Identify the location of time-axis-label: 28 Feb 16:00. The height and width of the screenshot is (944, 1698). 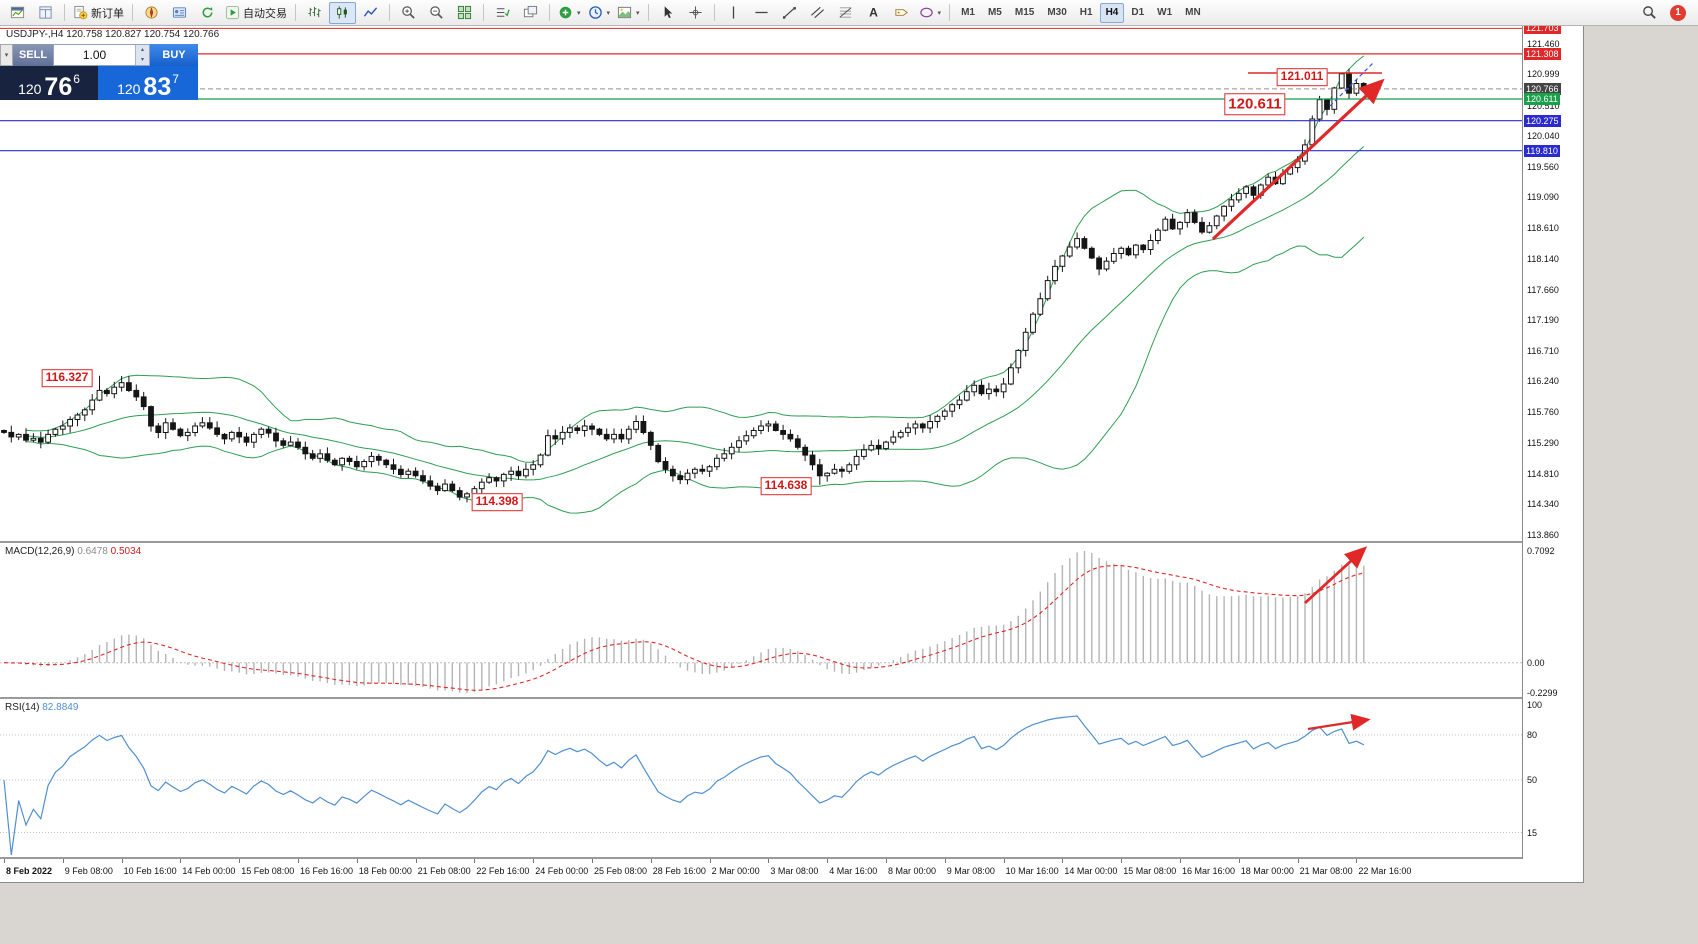
(679, 871).